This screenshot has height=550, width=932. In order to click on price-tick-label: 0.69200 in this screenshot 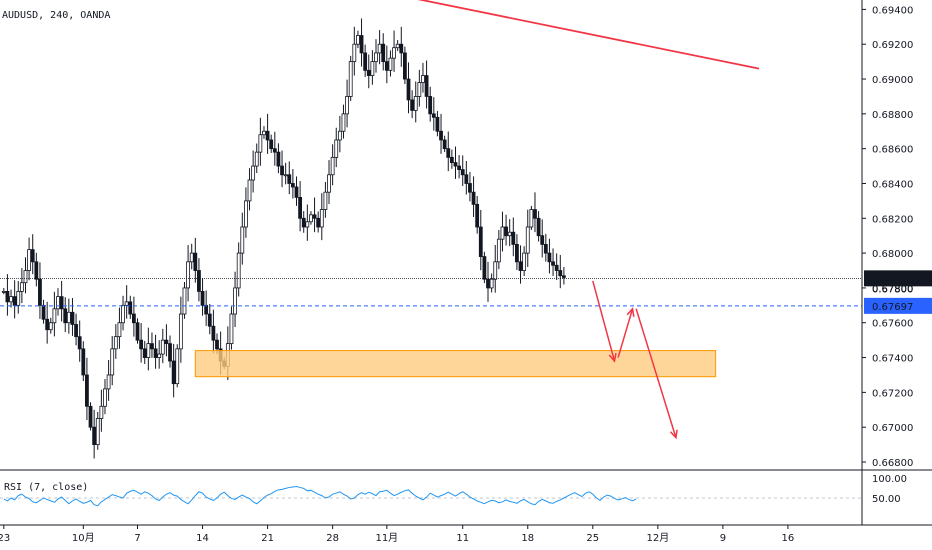, I will do `click(892, 45)`.